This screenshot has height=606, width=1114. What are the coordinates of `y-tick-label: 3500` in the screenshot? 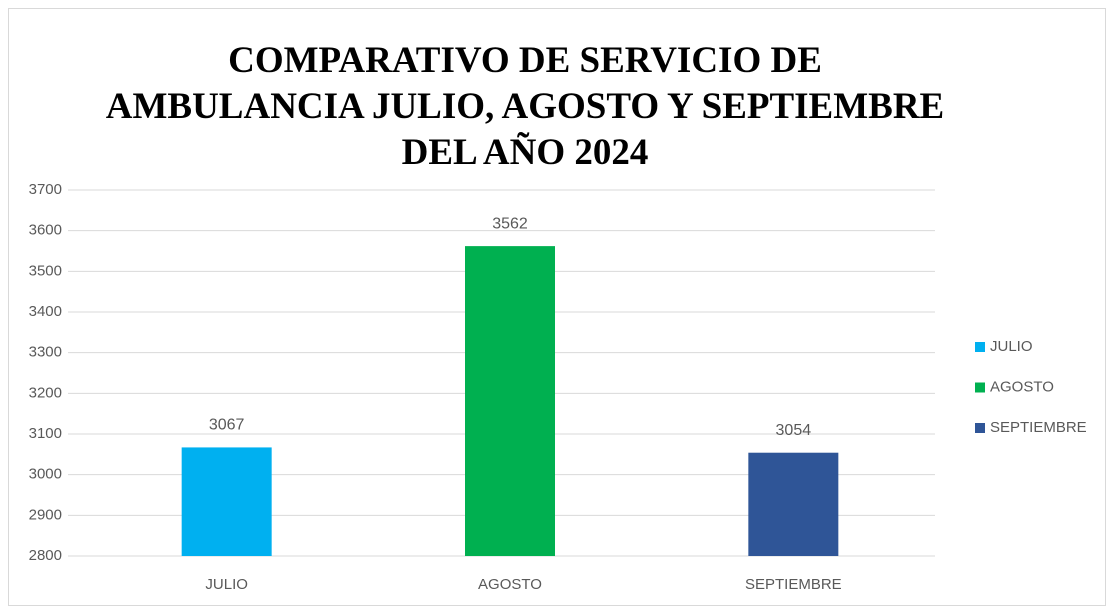 It's located at (45, 270).